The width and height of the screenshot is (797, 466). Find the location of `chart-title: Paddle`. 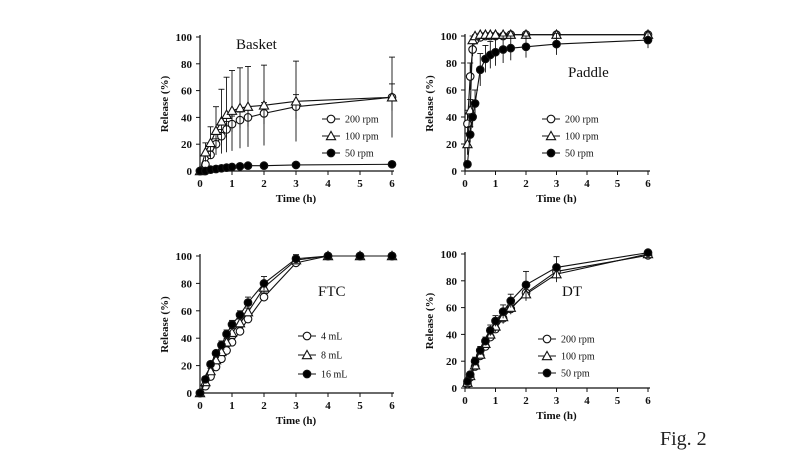

chart-title: Paddle is located at coordinates (588, 73).